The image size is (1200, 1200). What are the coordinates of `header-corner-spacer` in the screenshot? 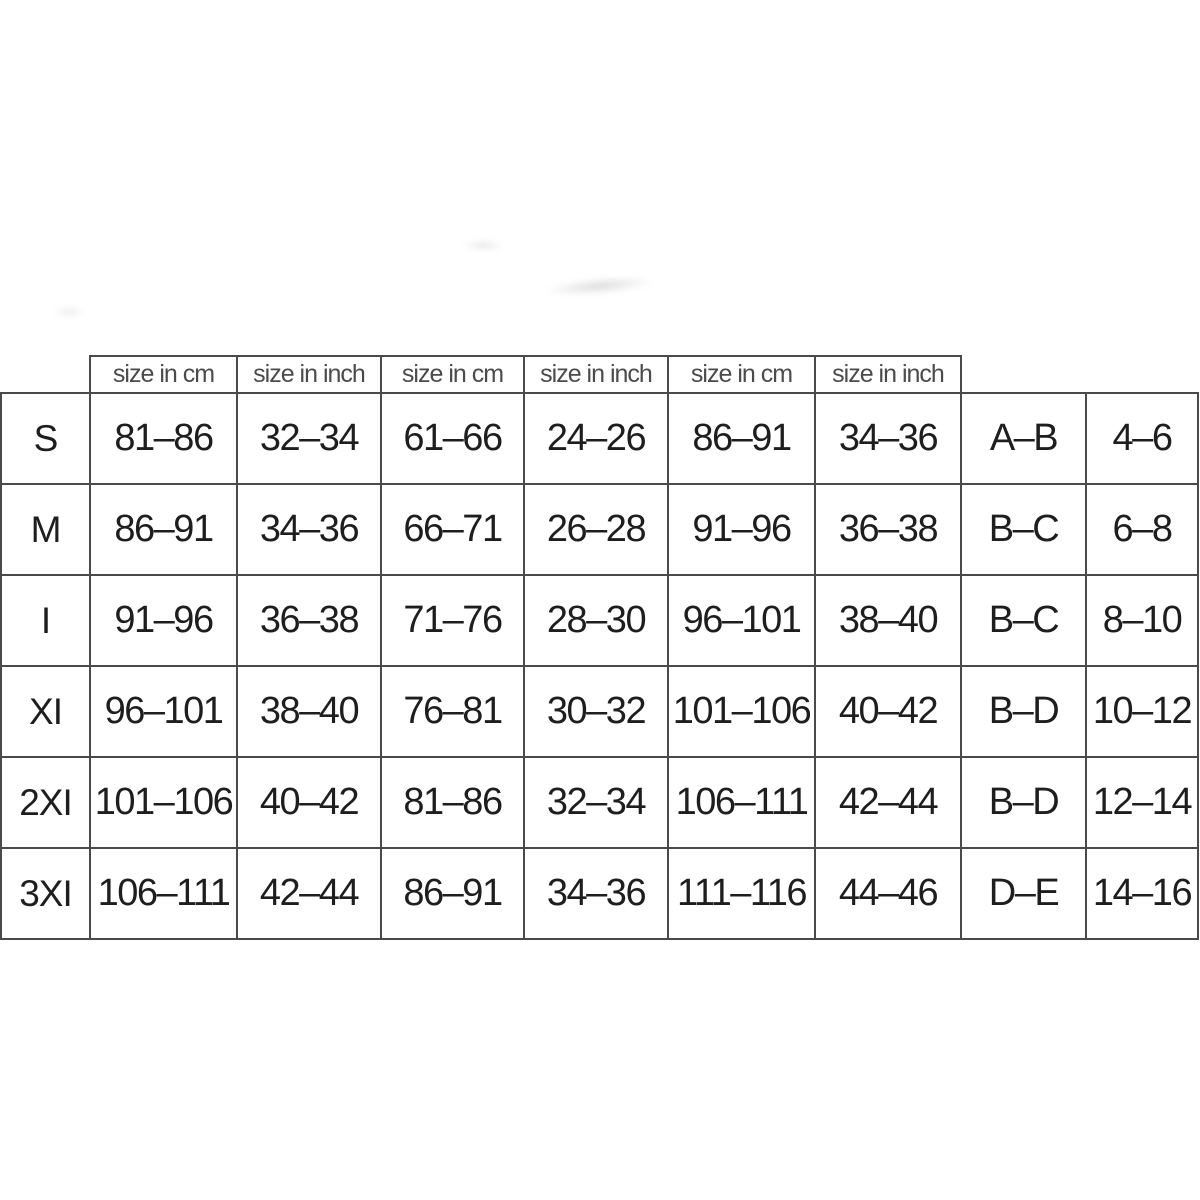 It's located at (45, 374).